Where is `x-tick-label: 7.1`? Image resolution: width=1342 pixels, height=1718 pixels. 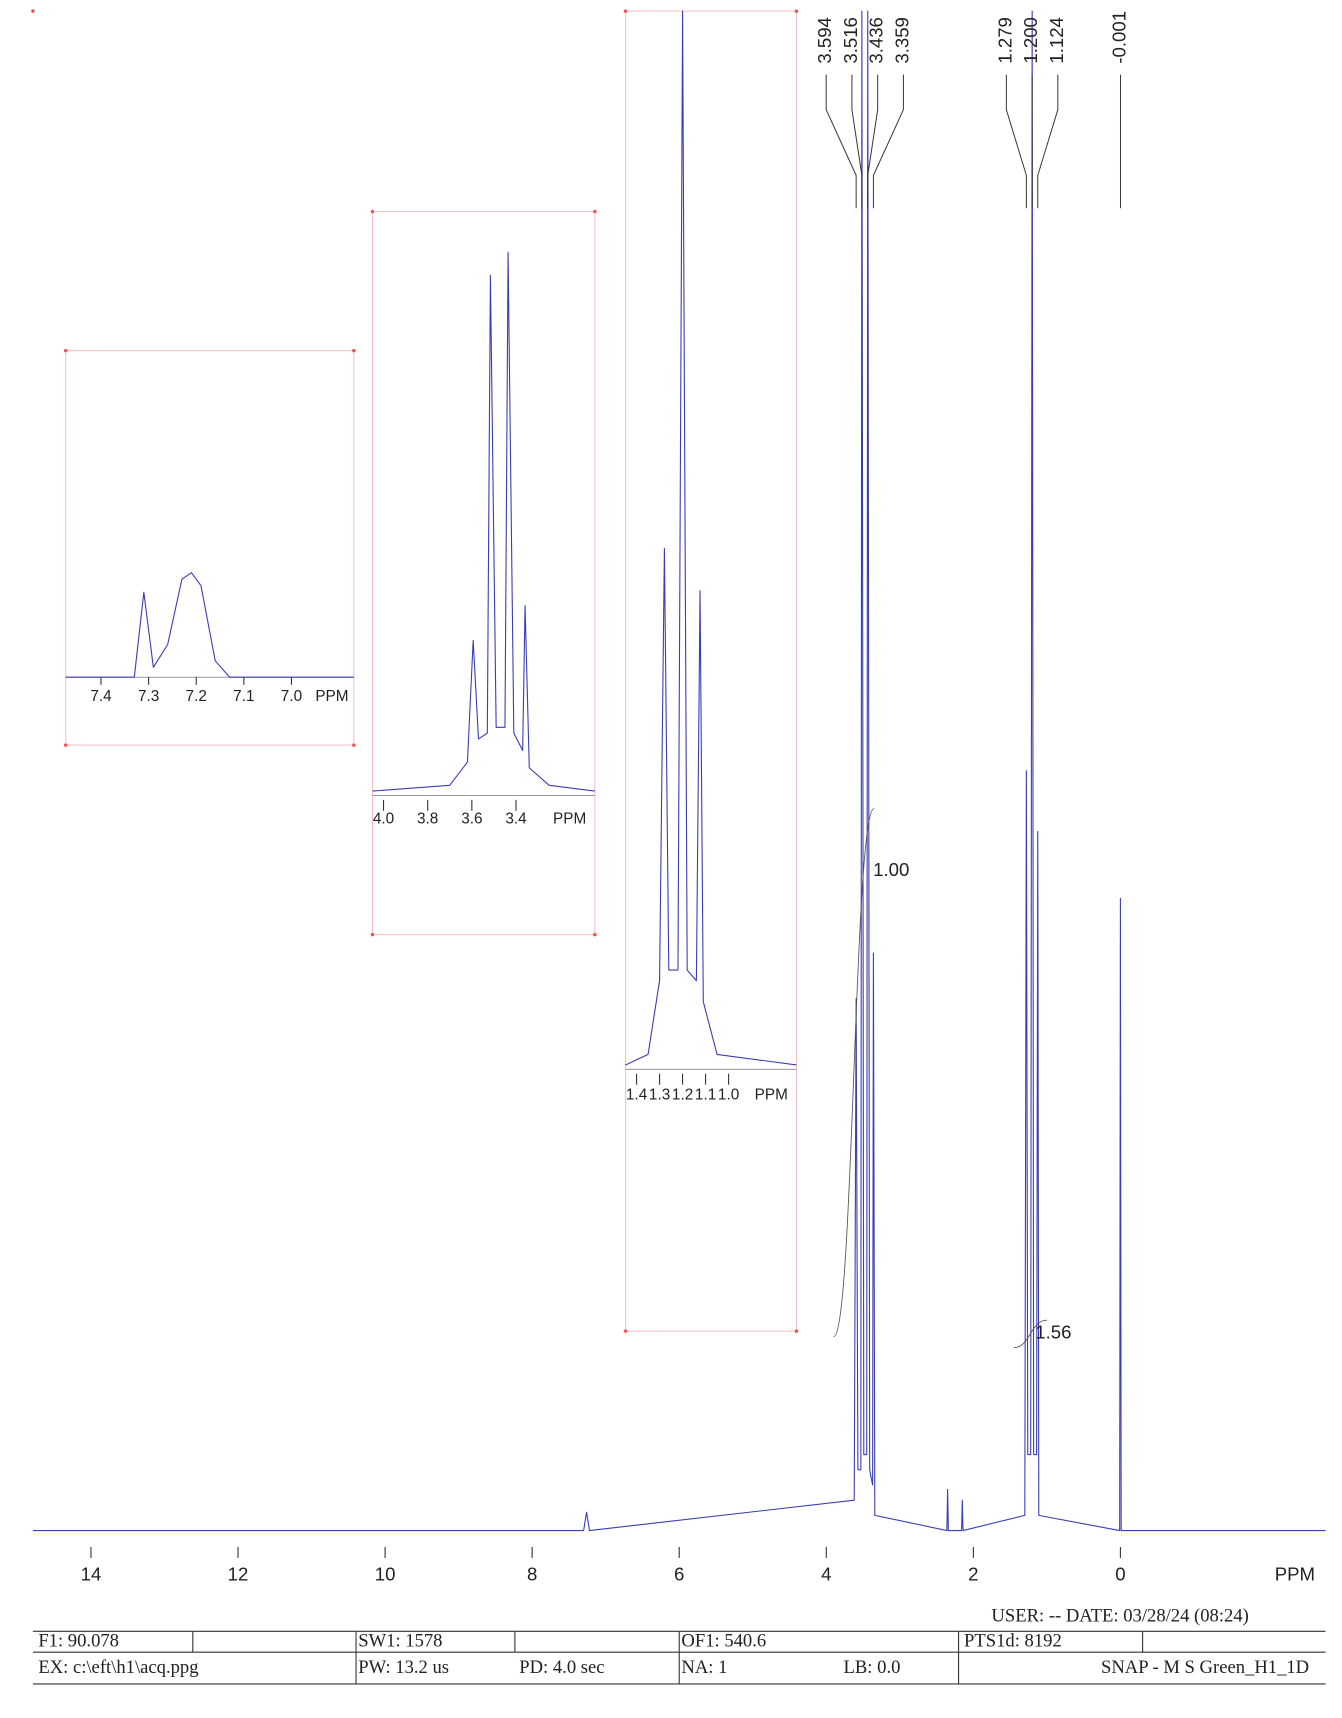
x-tick-label: 7.1 is located at coordinates (243, 696).